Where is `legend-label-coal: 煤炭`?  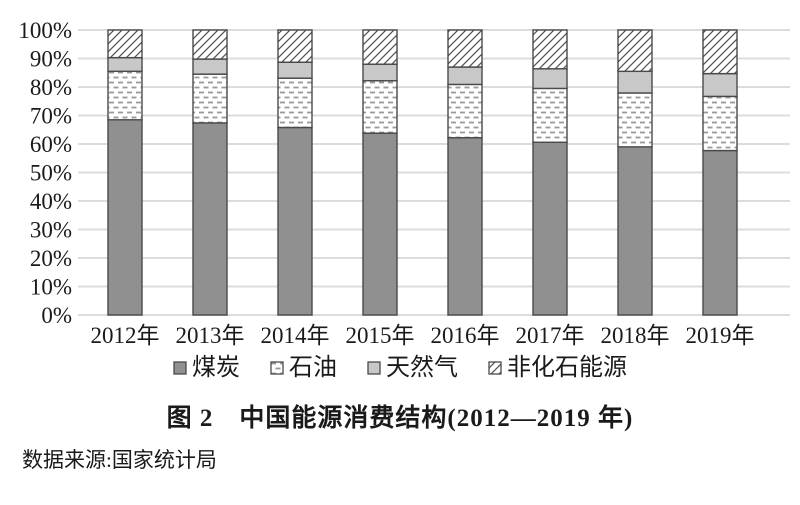 legend-label-coal: 煤炭 is located at coordinates (216, 368).